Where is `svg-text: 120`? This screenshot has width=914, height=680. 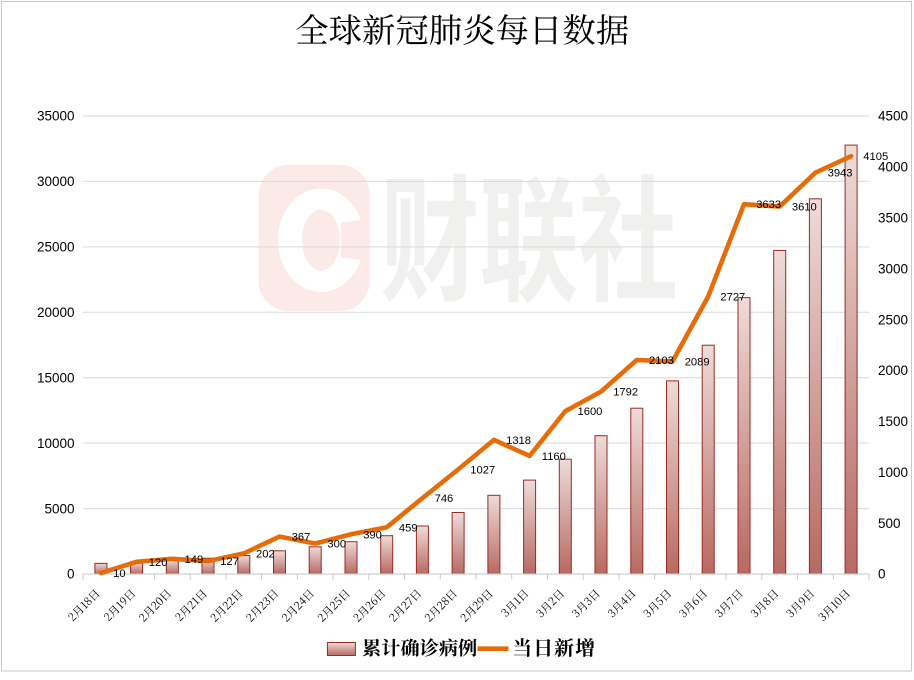 svg-text: 120 is located at coordinates (158, 563).